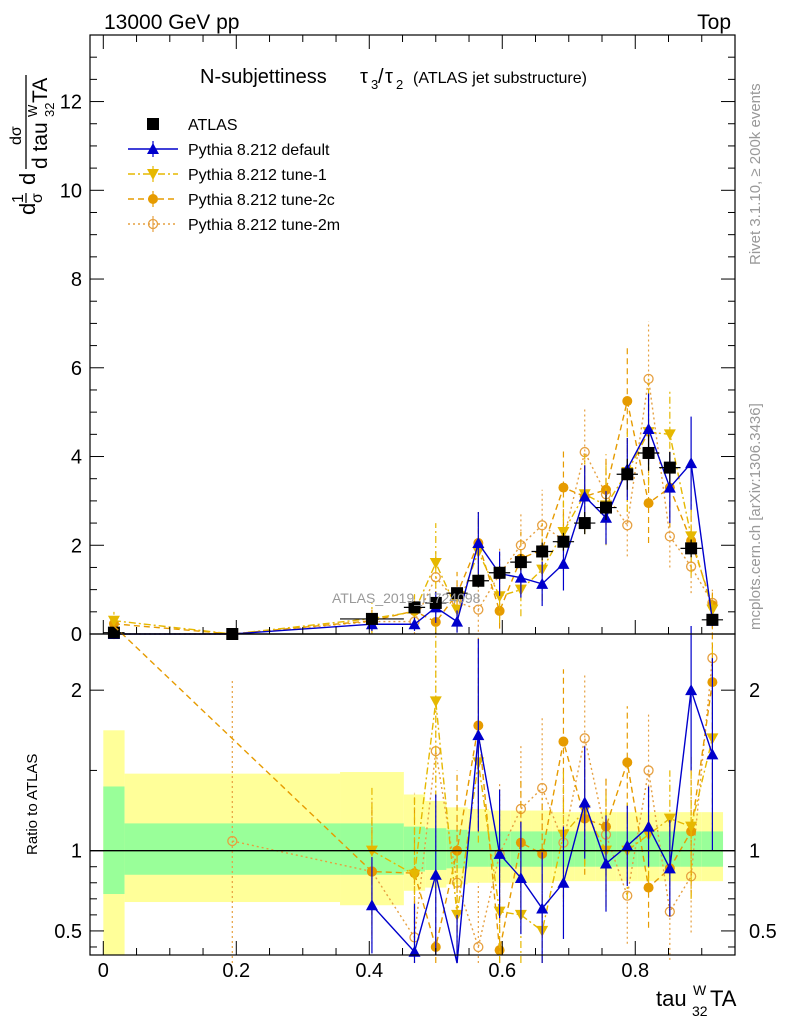  I want to click on x-tick-label: 0.6, so click(502, 971).